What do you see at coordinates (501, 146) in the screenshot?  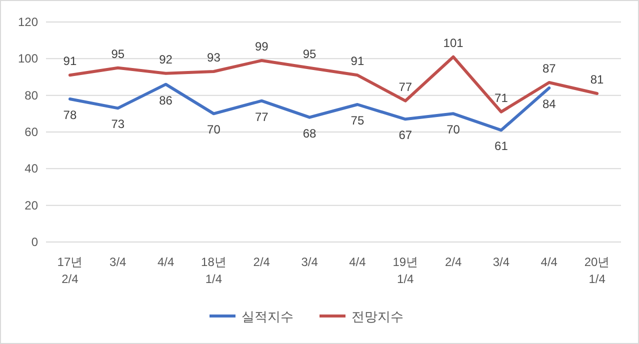 I see `data-label: 61` at bounding box center [501, 146].